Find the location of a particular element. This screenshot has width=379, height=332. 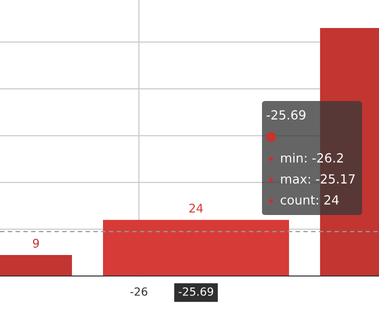

annotation: min: -26.2 is located at coordinates (312, 157).